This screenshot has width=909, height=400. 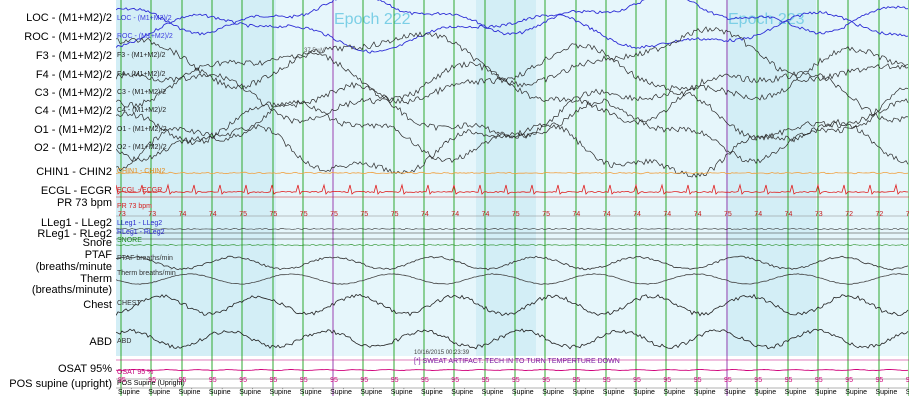 What do you see at coordinates (73, 111) in the screenshot?
I see `channel-label-c4: C4 - (M1+M2)/2` at bounding box center [73, 111].